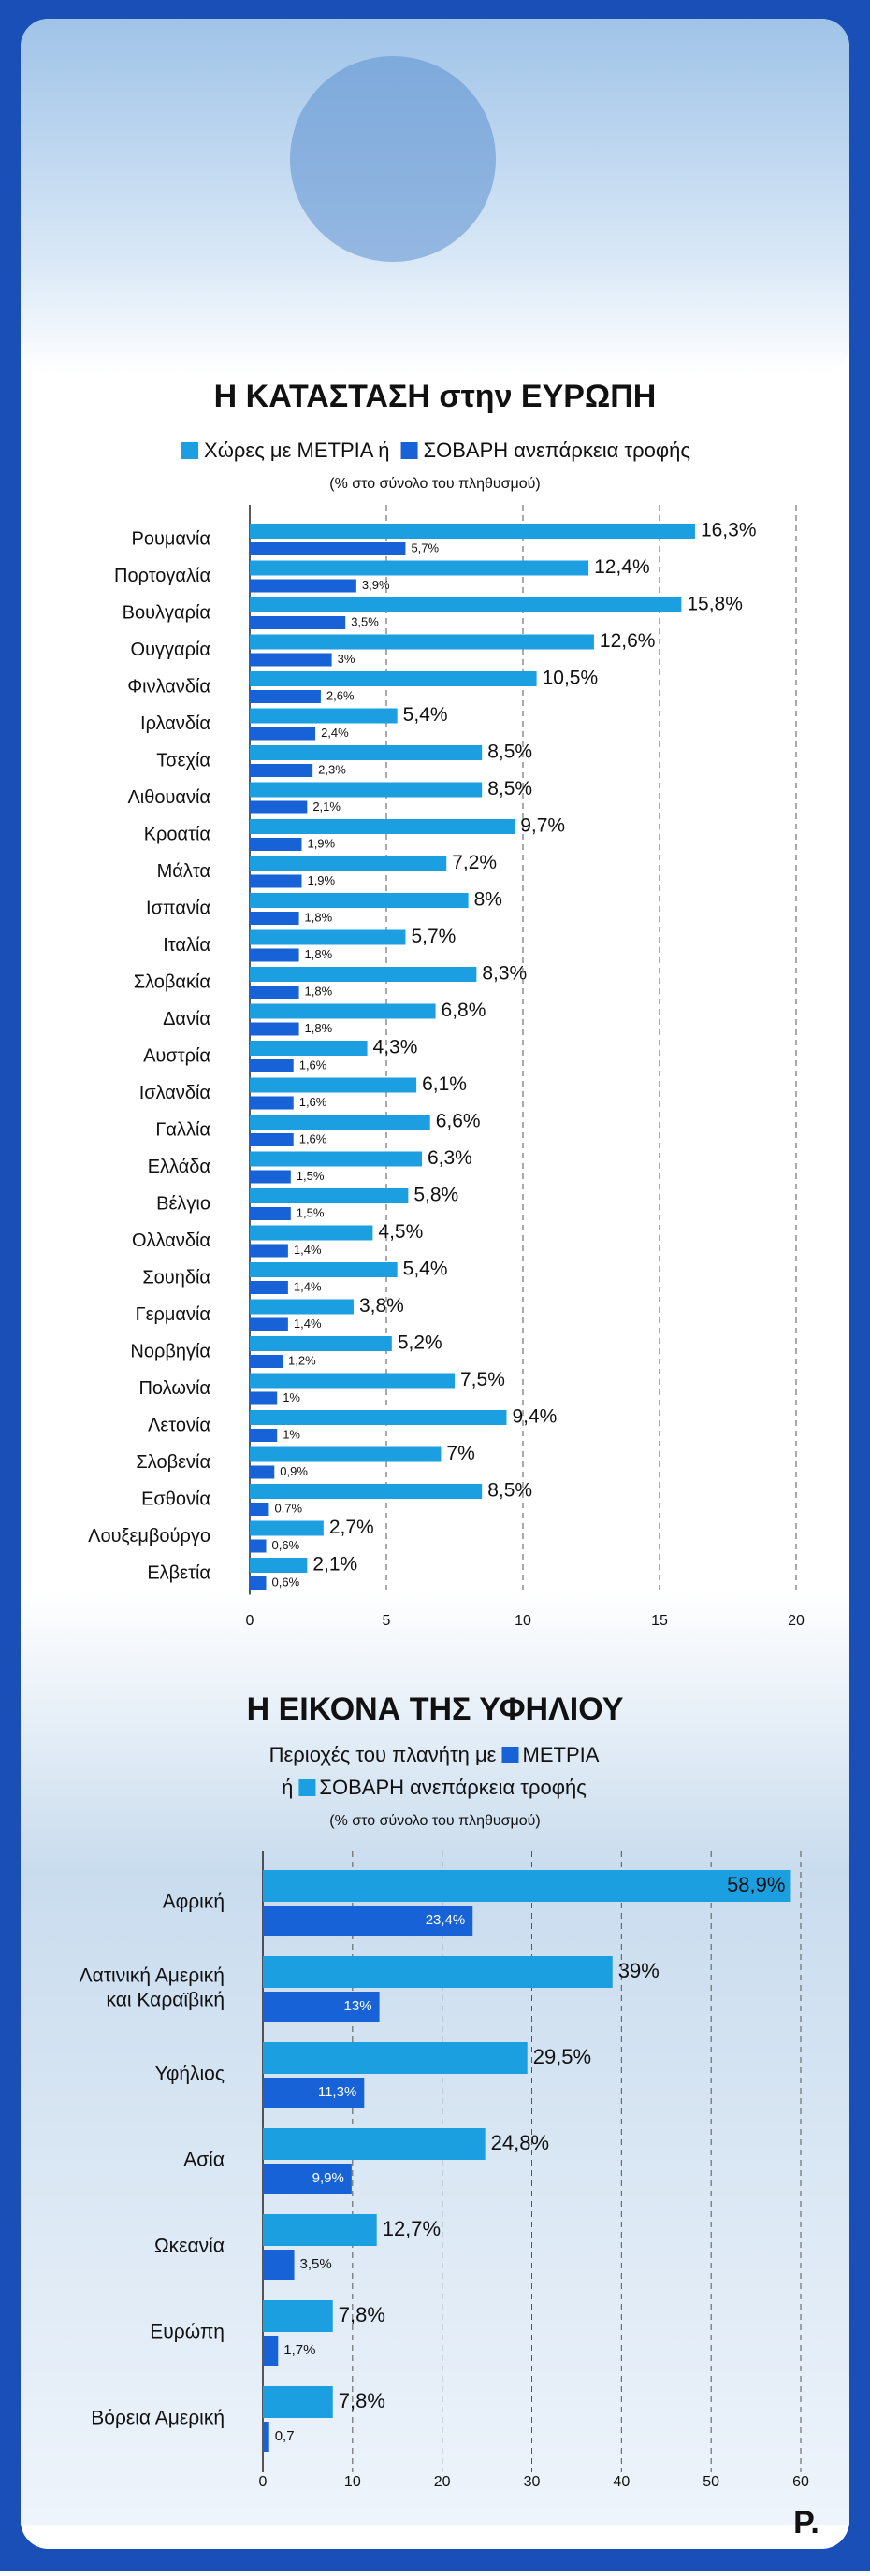 The height and width of the screenshot is (2576, 870). What do you see at coordinates (796, 1621) in the screenshot?
I see `x-tick-label: 20` at bounding box center [796, 1621].